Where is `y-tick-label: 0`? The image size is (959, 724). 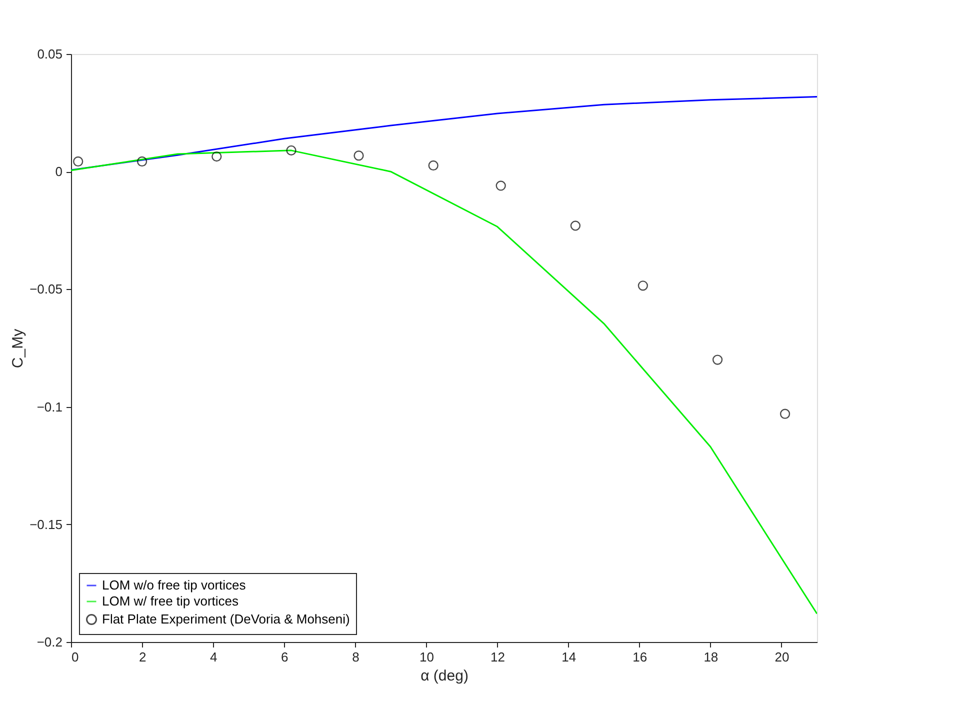
y-tick-label: 0 is located at coordinates (58, 172).